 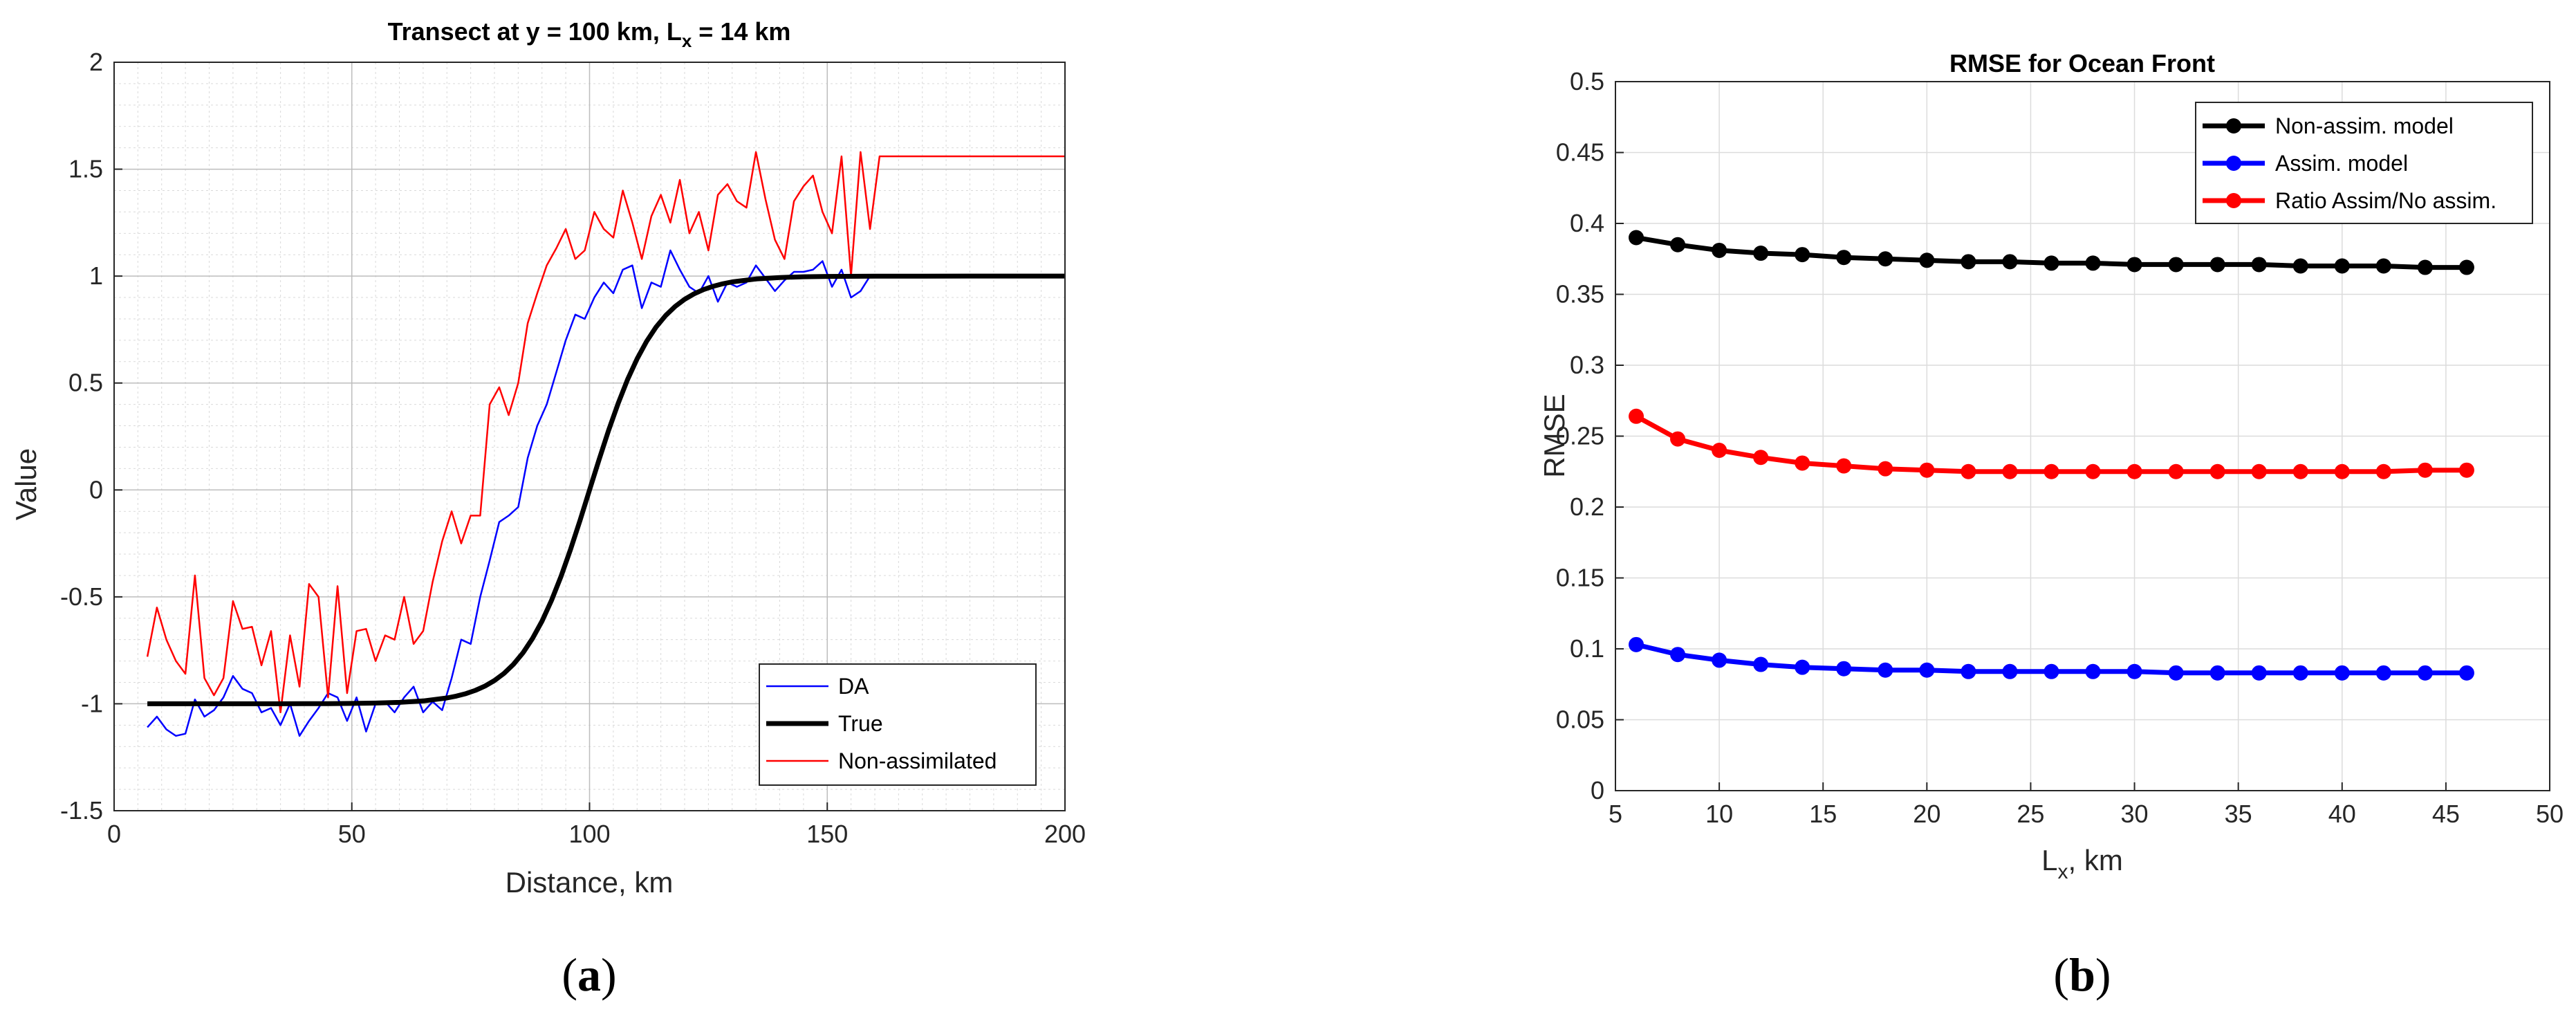 What do you see at coordinates (92, 703) in the screenshot?
I see `y-tick-label: -1` at bounding box center [92, 703].